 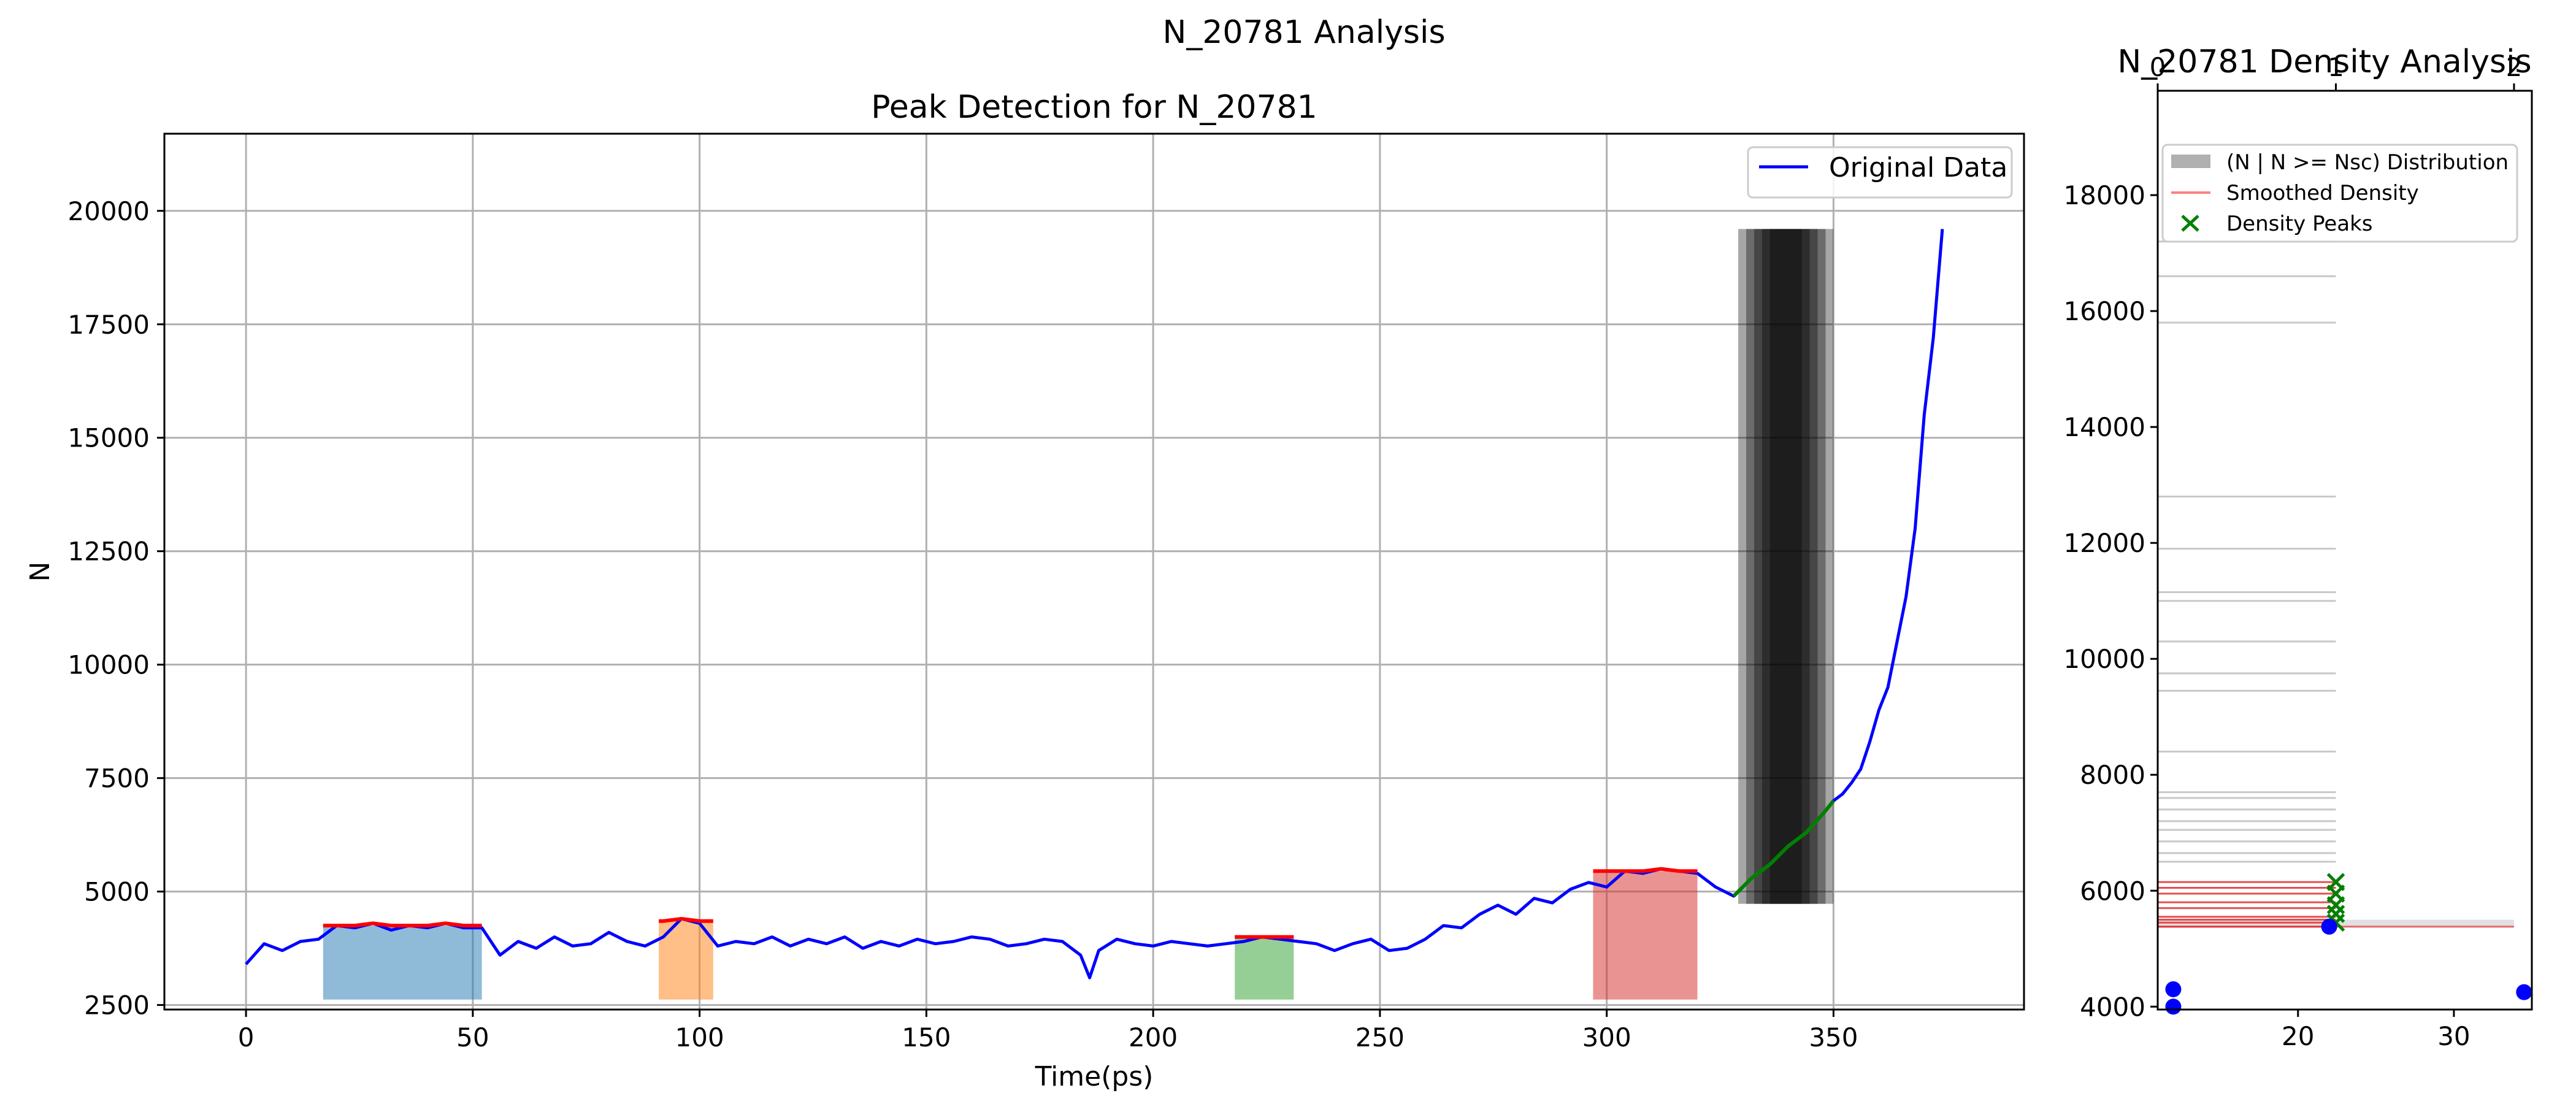 I want to click on figure-suptitle: N_20781 Analysis, so click(x=1303, y=32).